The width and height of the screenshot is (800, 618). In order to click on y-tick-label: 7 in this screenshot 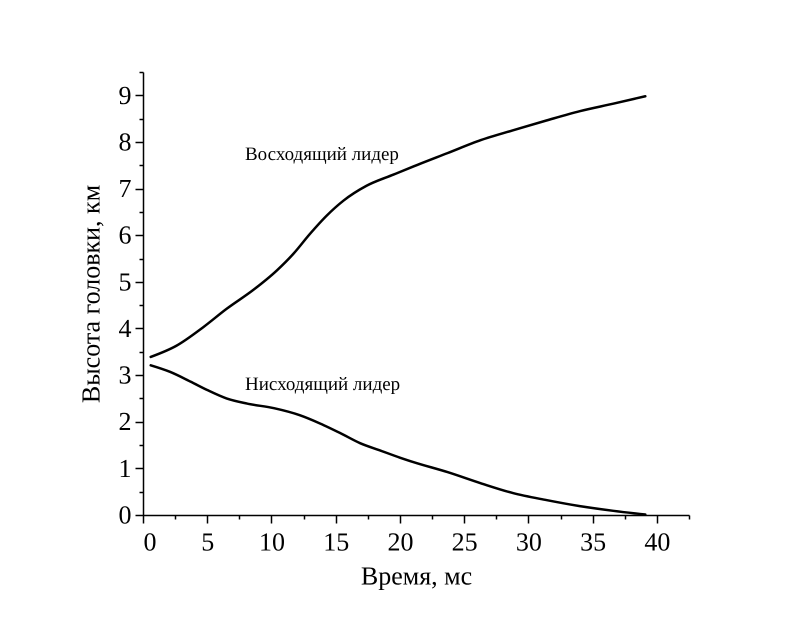, I will do `click(125, 189)`.